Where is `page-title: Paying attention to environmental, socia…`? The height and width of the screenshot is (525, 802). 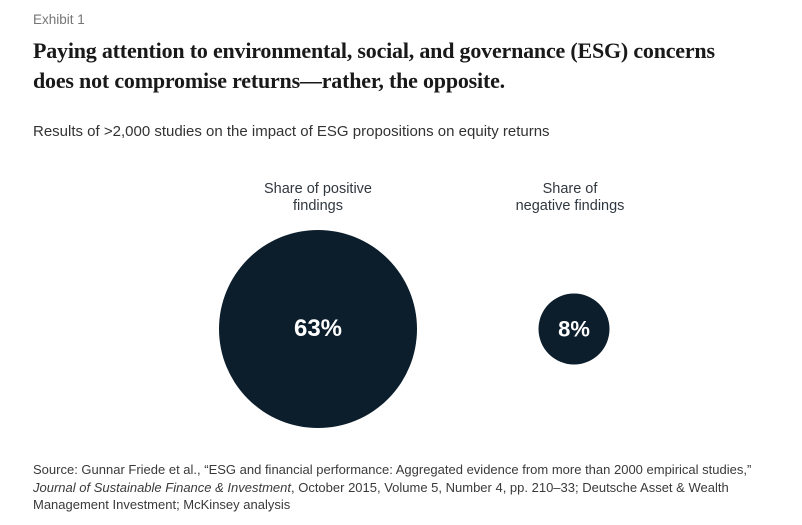 page-title: Paying attention to environmental, socia… is located at coordinates (374, 65).